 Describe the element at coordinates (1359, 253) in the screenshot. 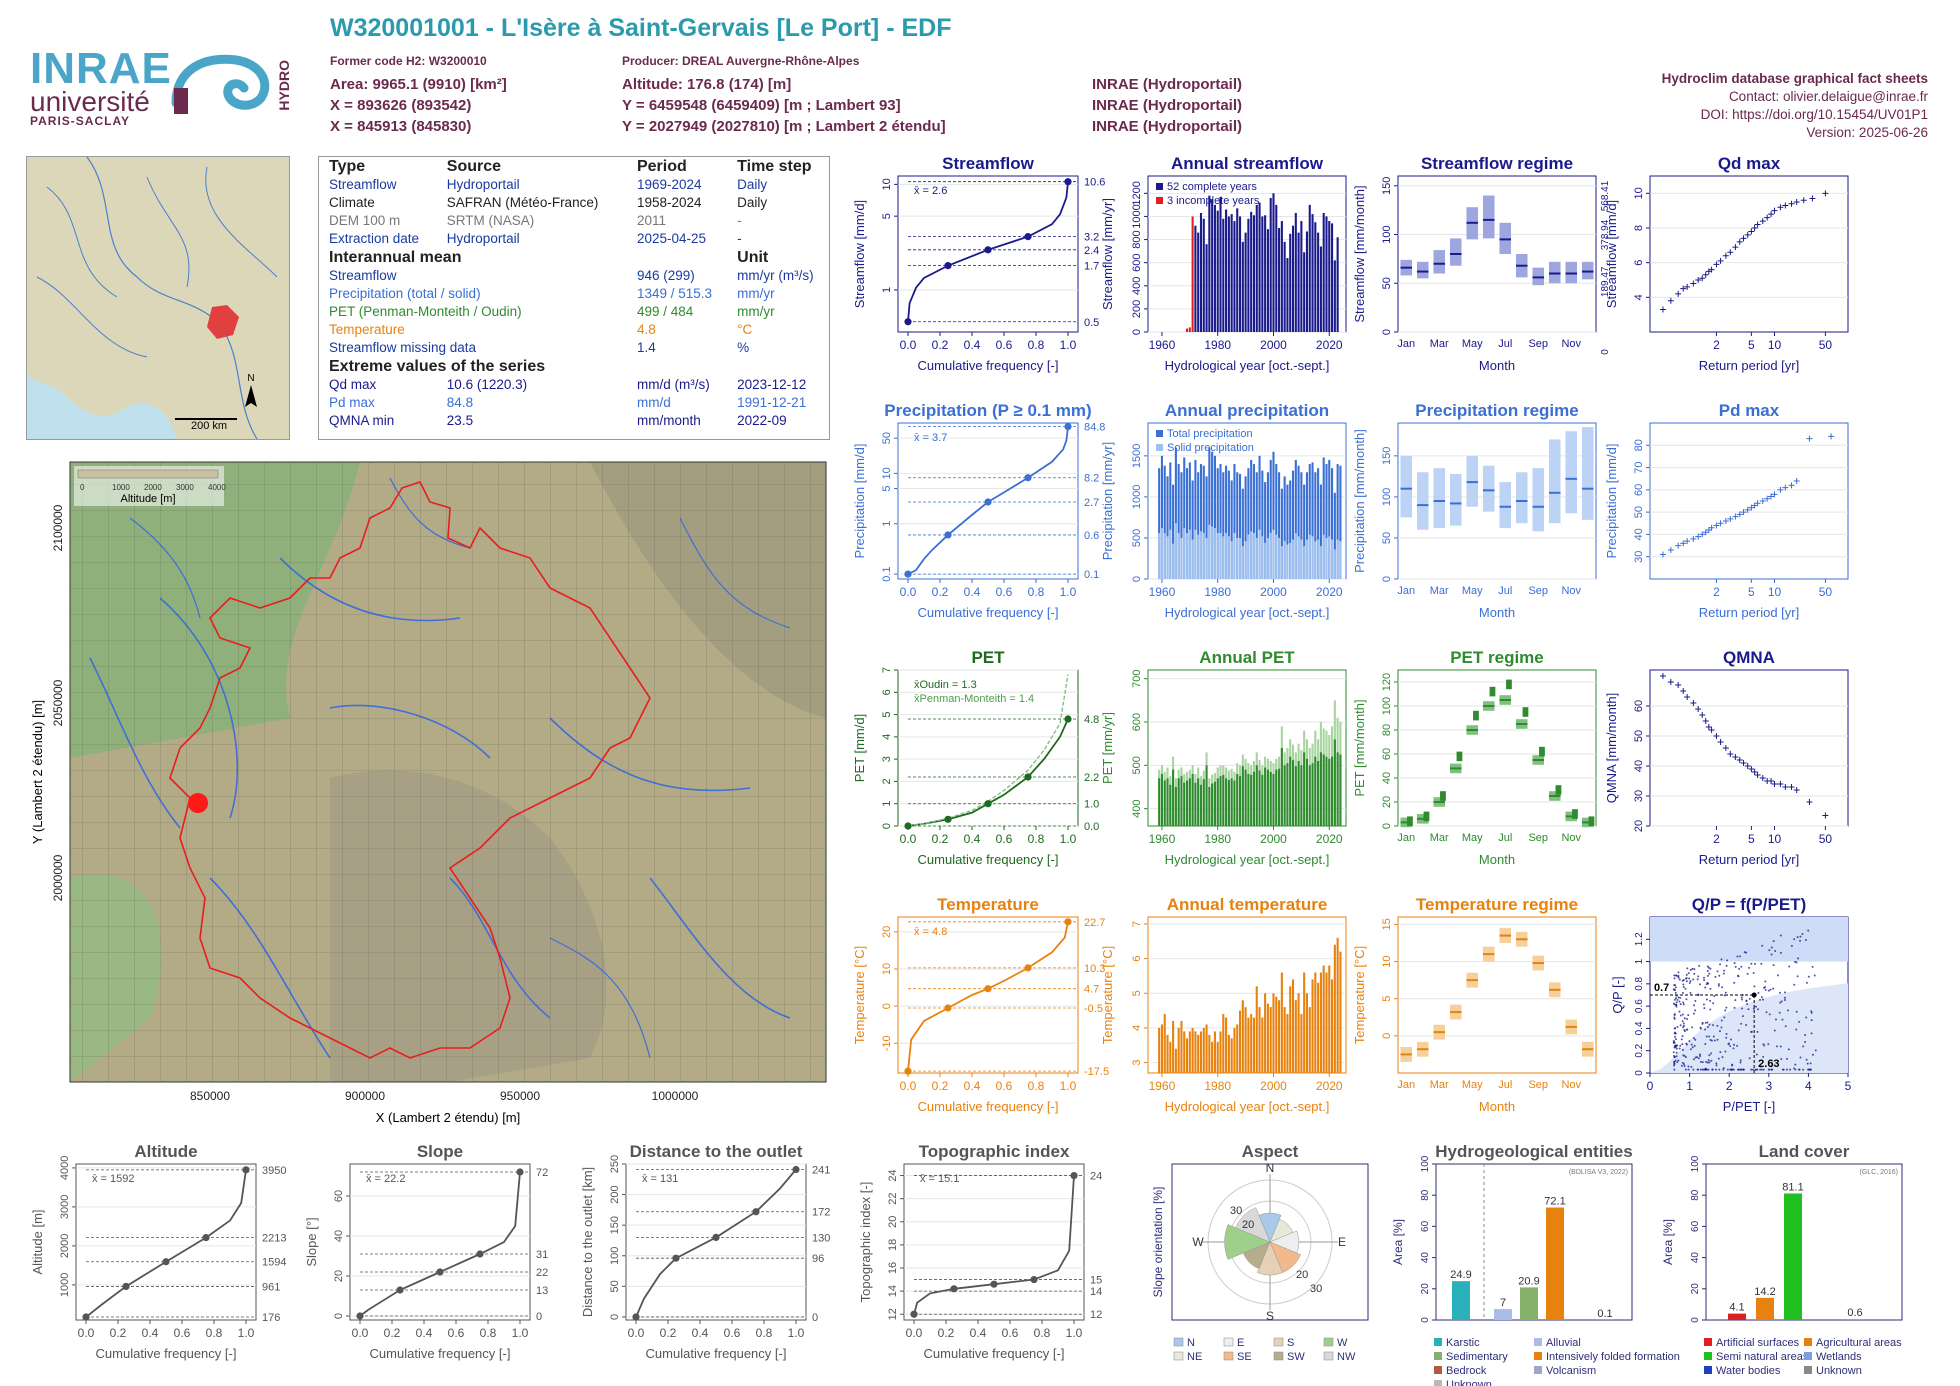

I see `chart-ylabel: Streamflow [mm/month]` at that location.